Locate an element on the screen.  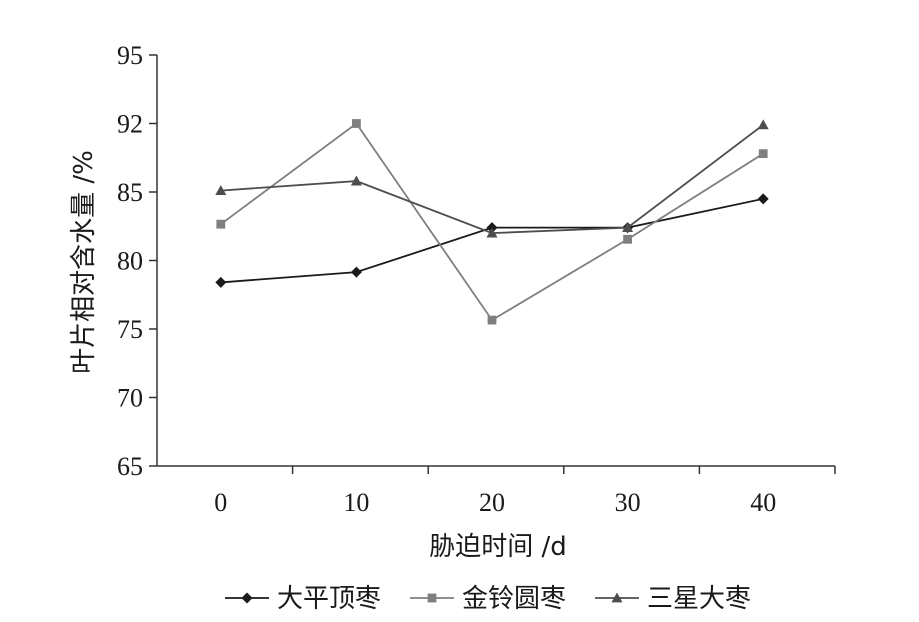
legend-item: 大平顶枣 is located at coordinates (303, 599).